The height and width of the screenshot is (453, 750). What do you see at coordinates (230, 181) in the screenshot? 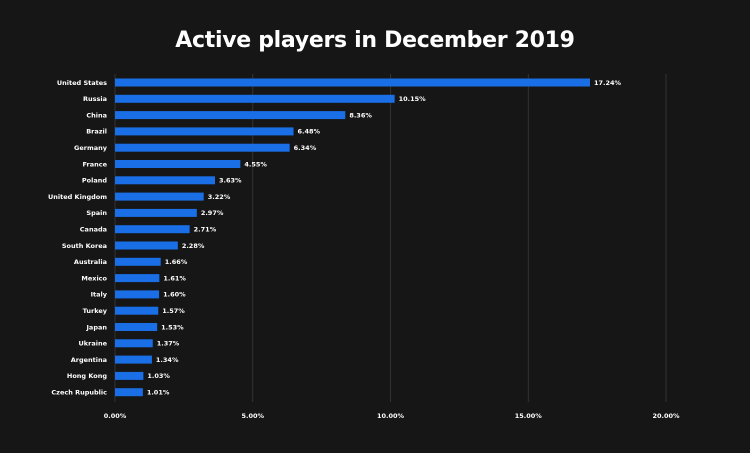
I see `data-label: 3.63%` at bounding box center [230, 181].